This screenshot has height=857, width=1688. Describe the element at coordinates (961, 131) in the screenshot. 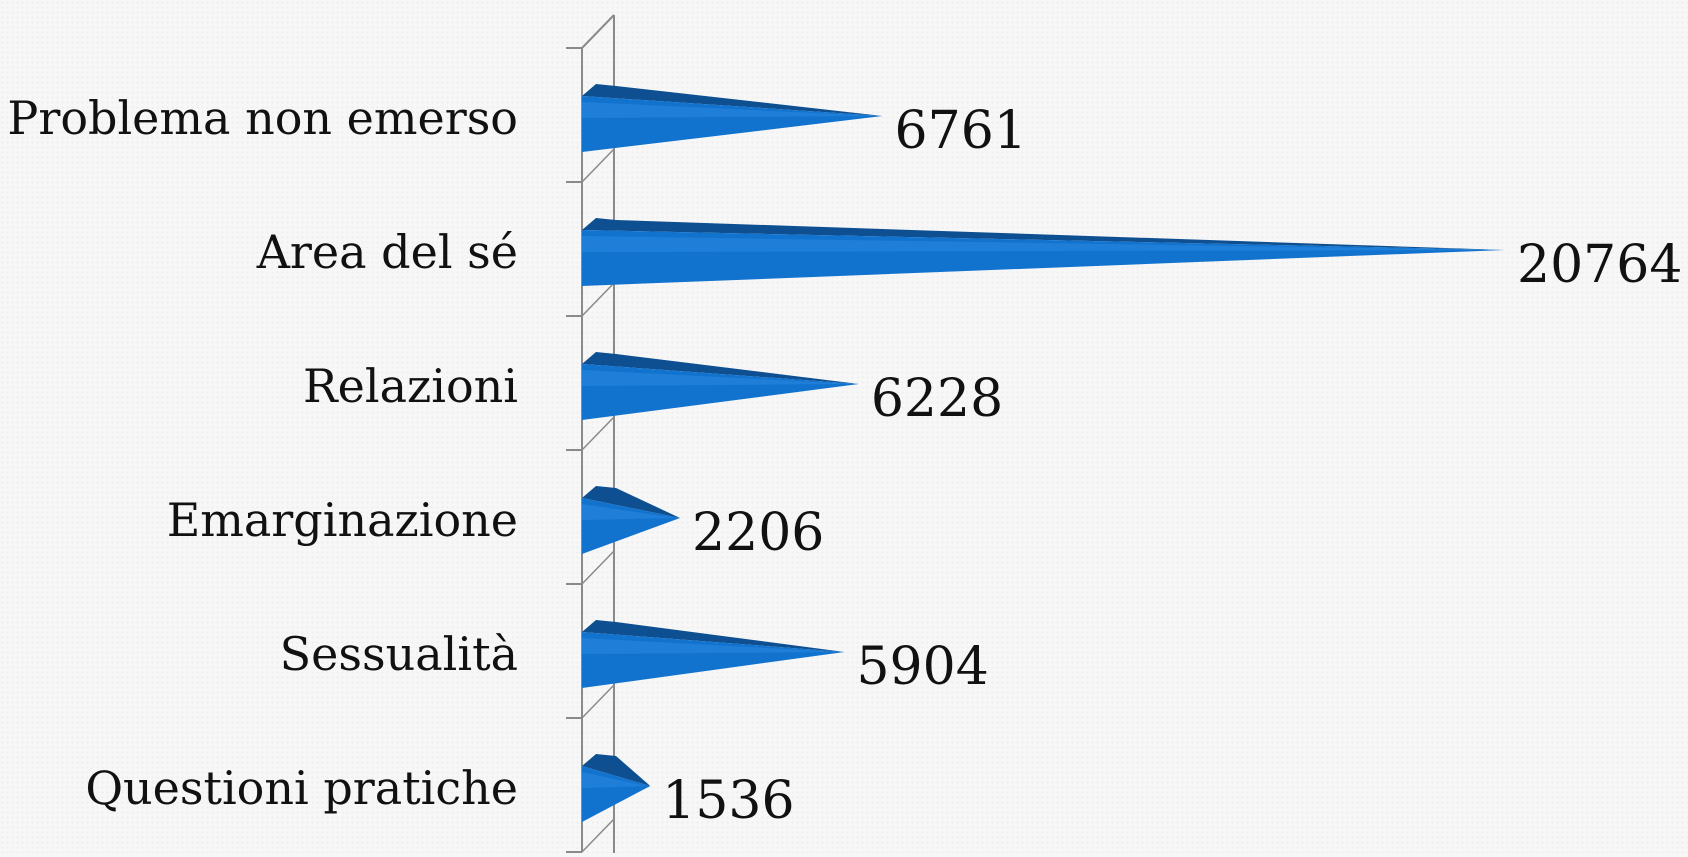

I see `value-label: 6761` at that location.